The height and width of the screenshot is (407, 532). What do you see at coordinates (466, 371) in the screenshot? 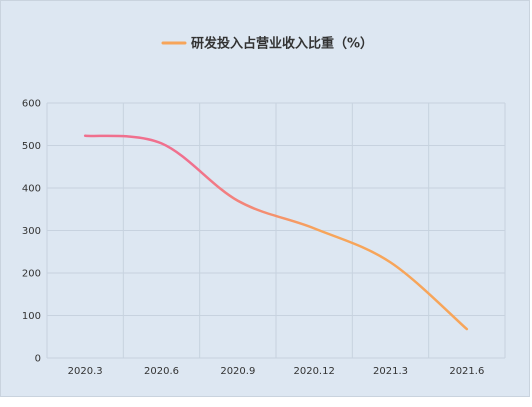
I see `x-tick-label: 2021.6` at bounding box center [466, 371].